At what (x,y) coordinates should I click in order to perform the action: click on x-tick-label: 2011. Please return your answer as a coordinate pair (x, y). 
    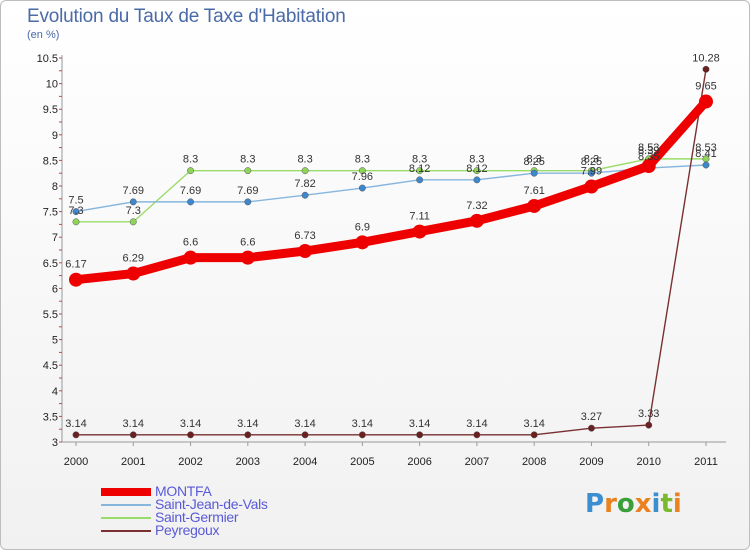
    Looking at the image, I should click on (706, 462).